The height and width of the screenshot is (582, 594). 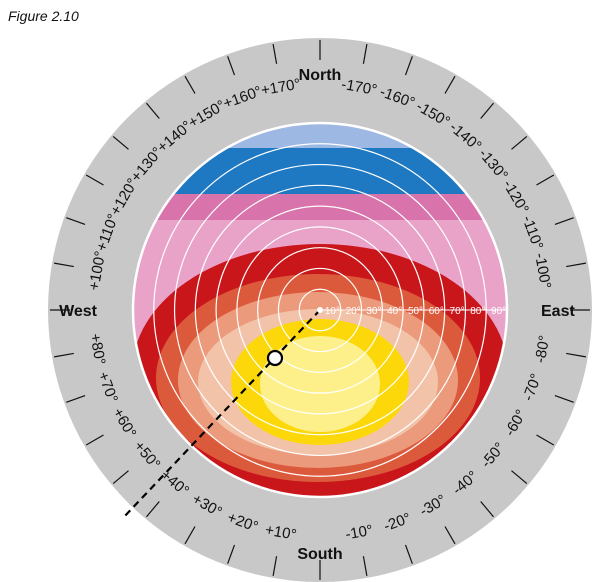 I want to click on direction-north: North, so click(x=320, y=75).